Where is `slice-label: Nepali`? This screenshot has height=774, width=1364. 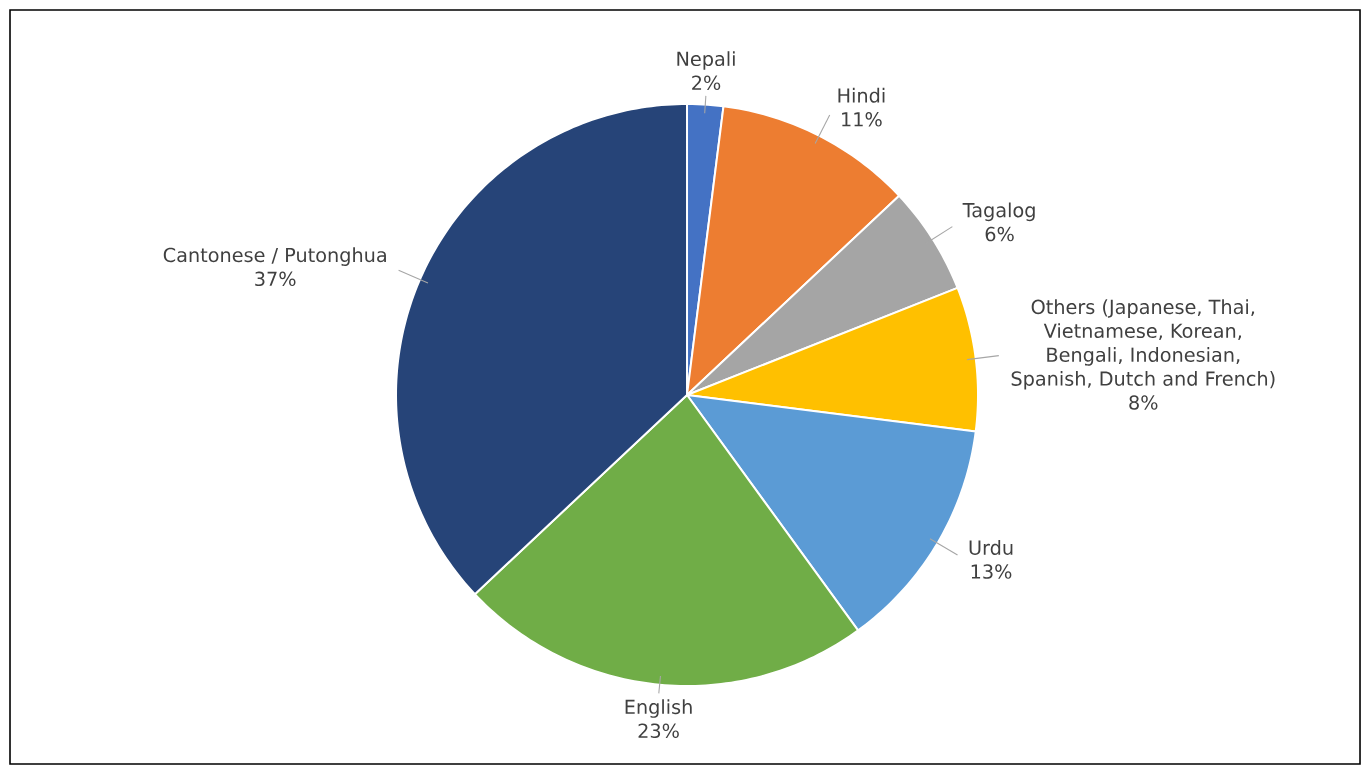 slice-label: Nepali is located at coordinates (706, 60).